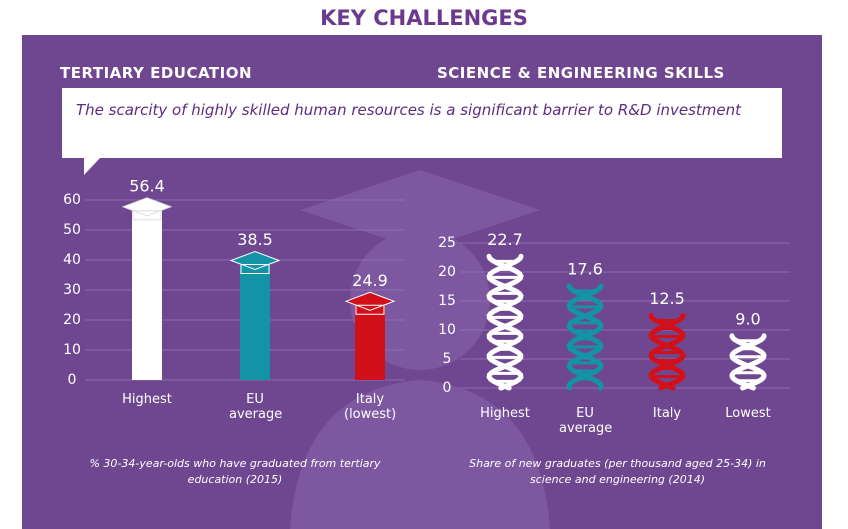 This screenshot has height=529, width=848. Describe the element at coordinates (447, 301) in the screenshot. I see `y-tick-label: 15` at that location.